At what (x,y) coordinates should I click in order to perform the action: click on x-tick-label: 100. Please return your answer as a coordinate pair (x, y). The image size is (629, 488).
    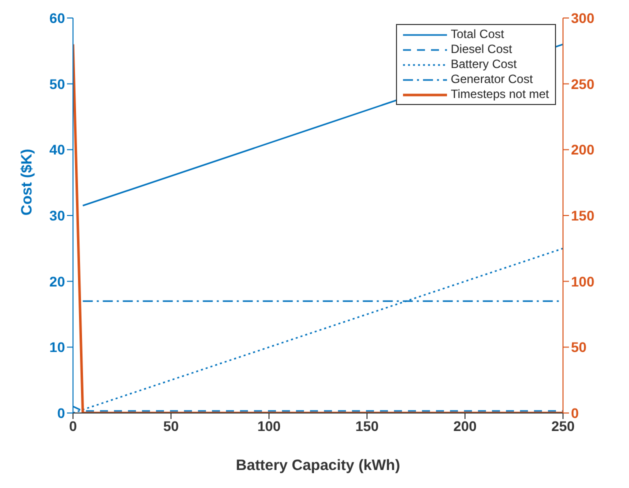
    Looking at the image, I should click on (269, 426).